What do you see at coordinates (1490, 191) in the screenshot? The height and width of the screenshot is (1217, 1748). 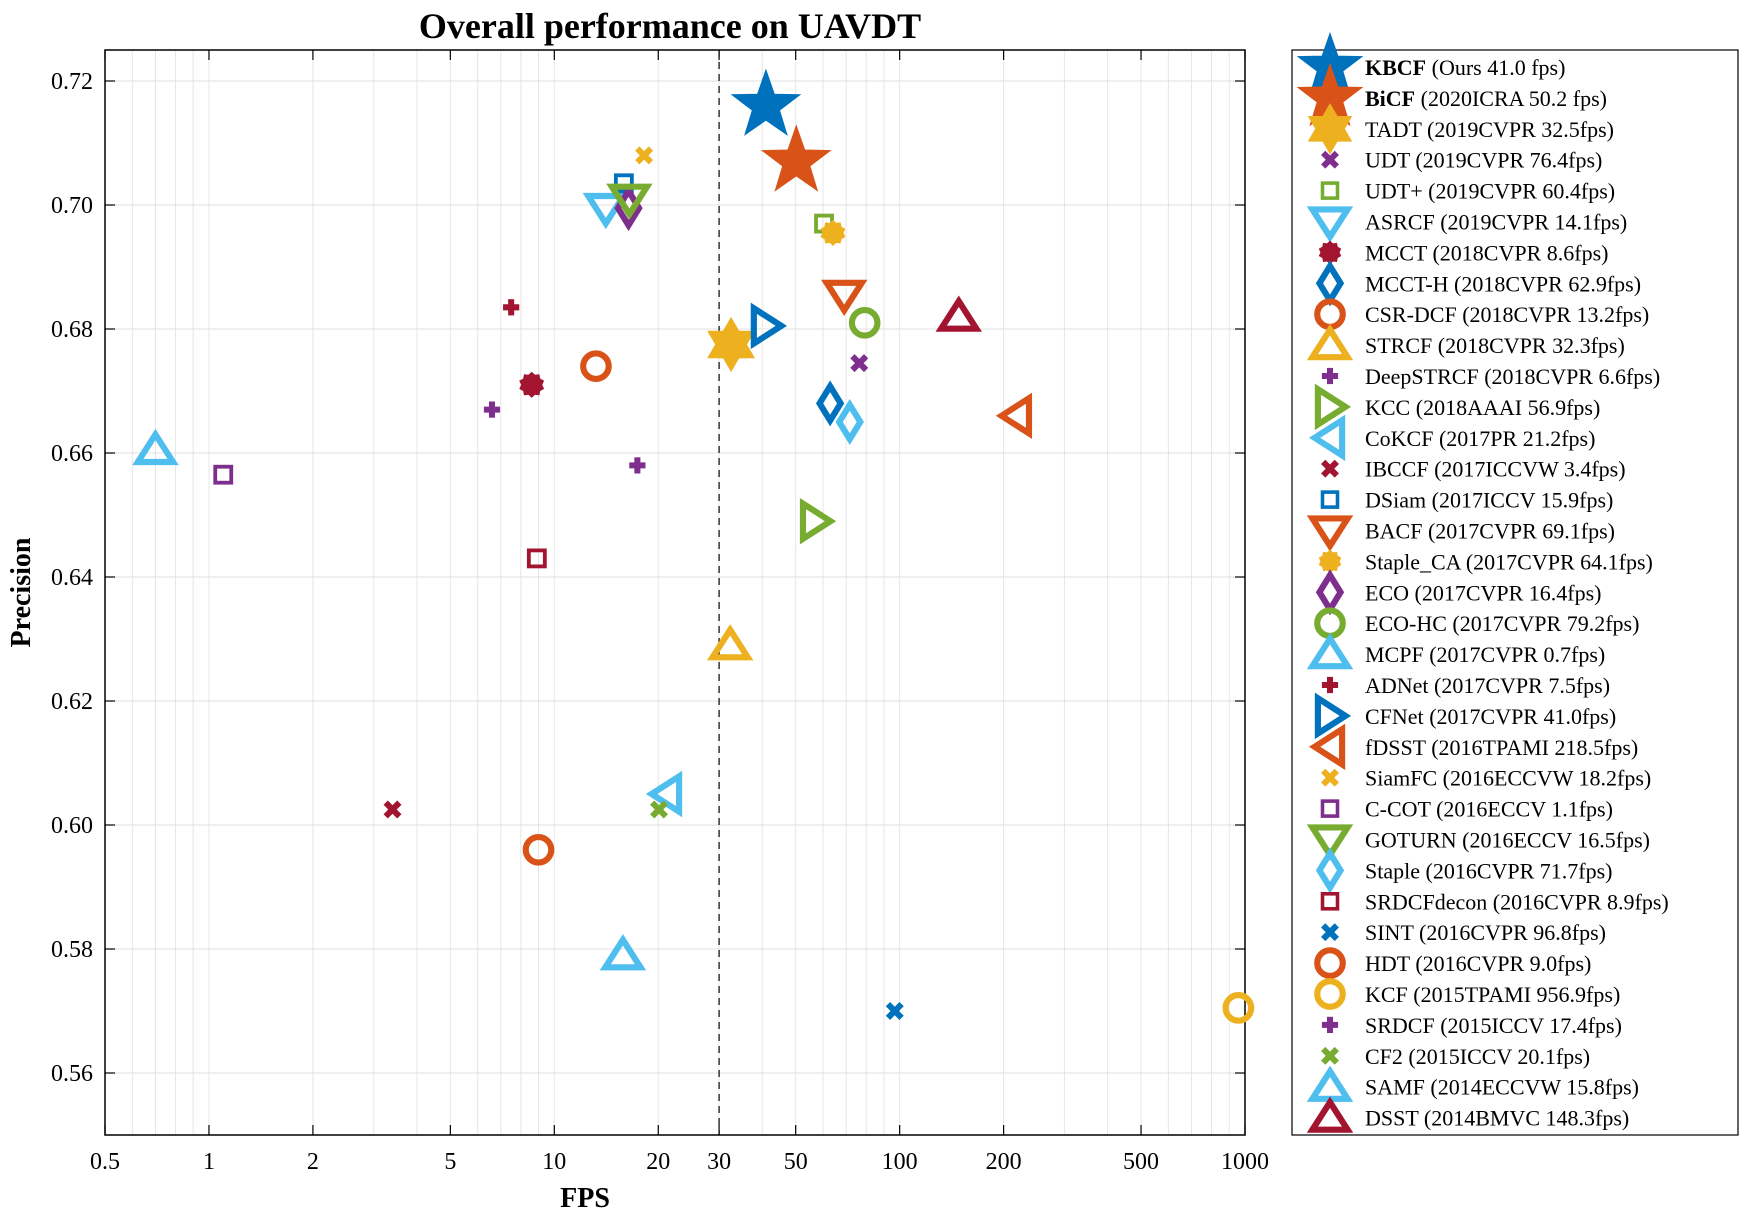 I see `legend-label: UDT+ (2019CVPR 60.4fps)` at bounding box center [1490, 191].